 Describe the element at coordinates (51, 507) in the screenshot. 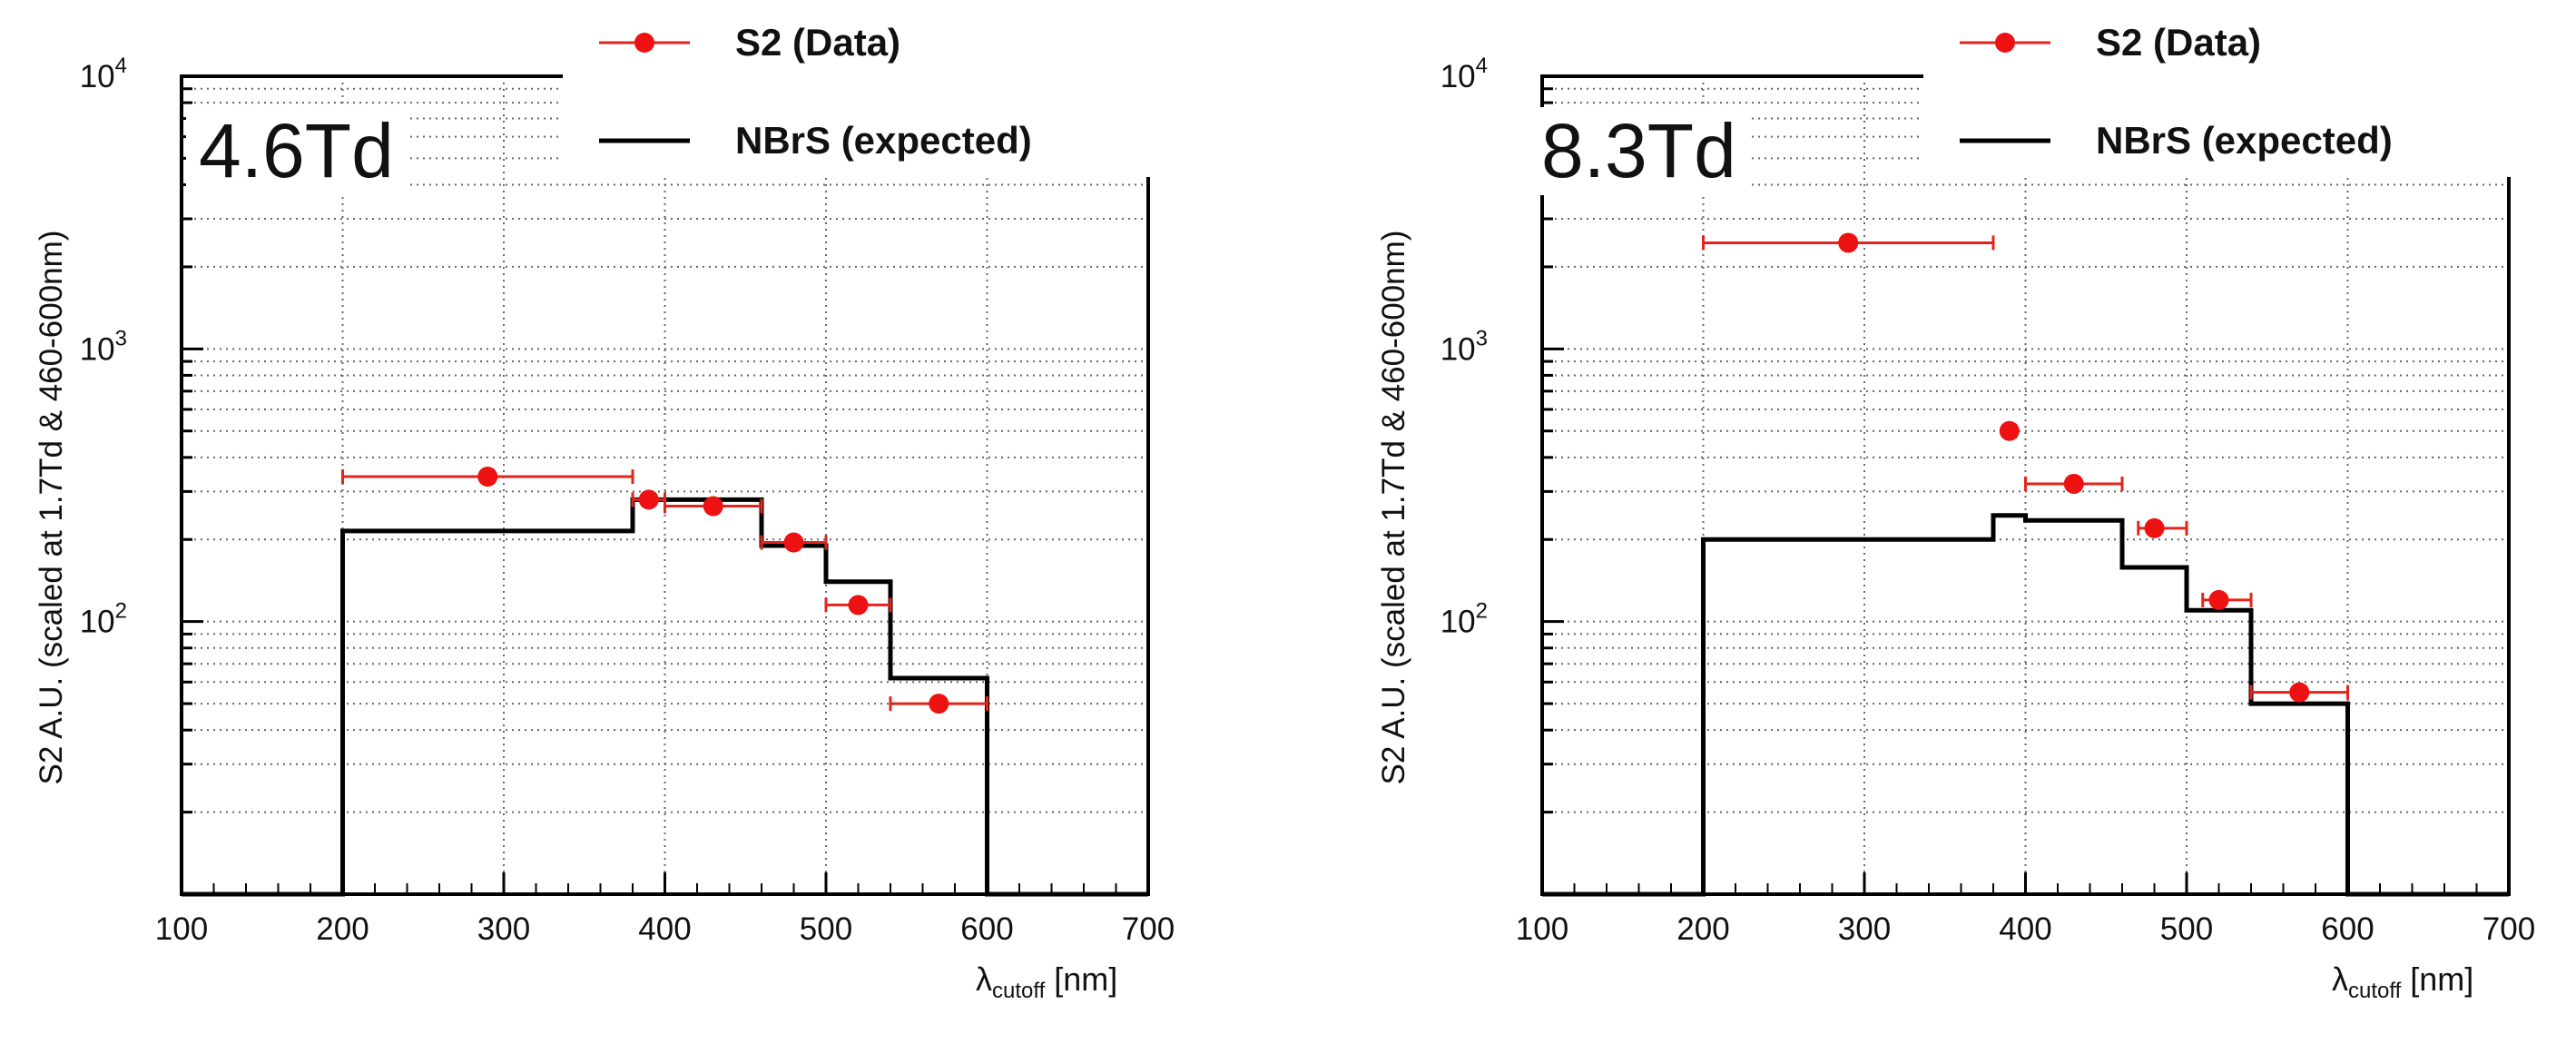

I see `y-axis-label-1: S2 A.U. (scaled at 1.7Td & 460-600nm)` at that location.